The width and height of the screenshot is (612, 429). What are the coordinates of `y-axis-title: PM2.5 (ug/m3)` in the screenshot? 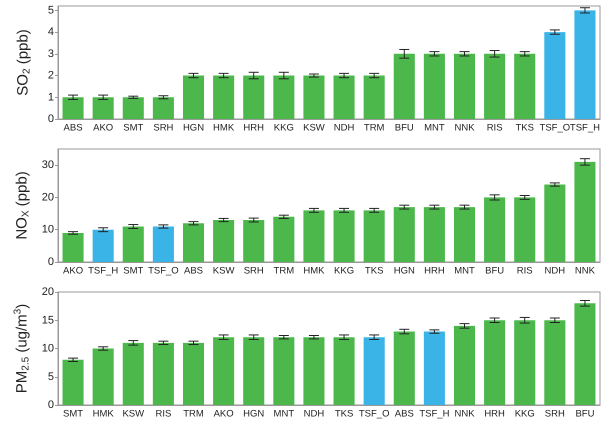 It's located at (22, 349).